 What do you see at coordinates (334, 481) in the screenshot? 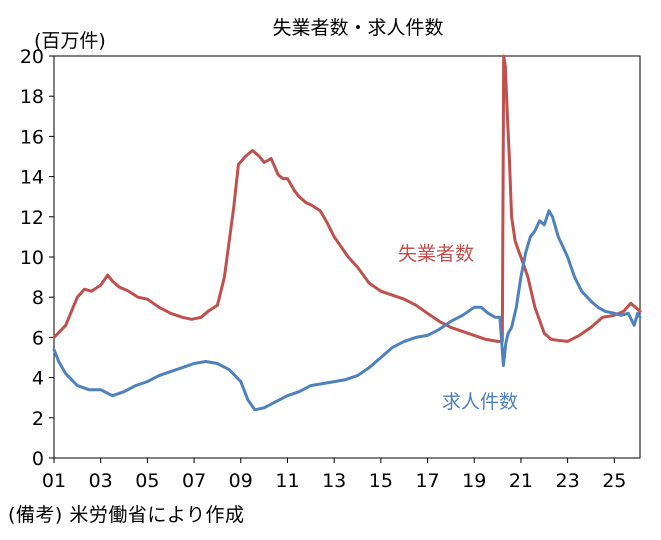
I see `x-tick-label: 13` at bounding box center [334, 481].